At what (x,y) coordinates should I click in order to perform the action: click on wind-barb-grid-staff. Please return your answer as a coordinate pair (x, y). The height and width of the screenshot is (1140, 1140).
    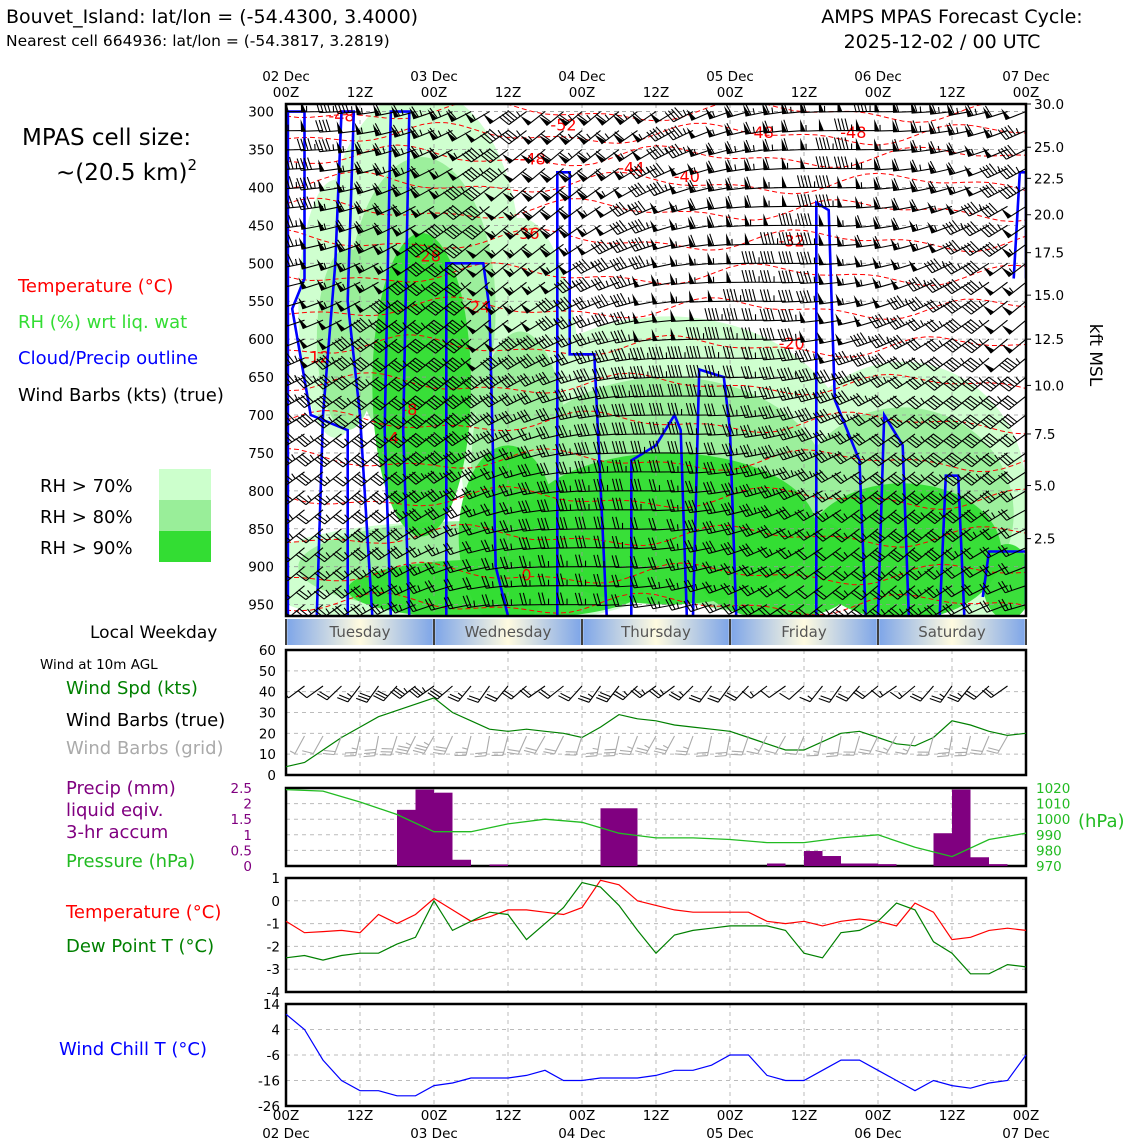
    Looking at the image, I should click on (579, 745).